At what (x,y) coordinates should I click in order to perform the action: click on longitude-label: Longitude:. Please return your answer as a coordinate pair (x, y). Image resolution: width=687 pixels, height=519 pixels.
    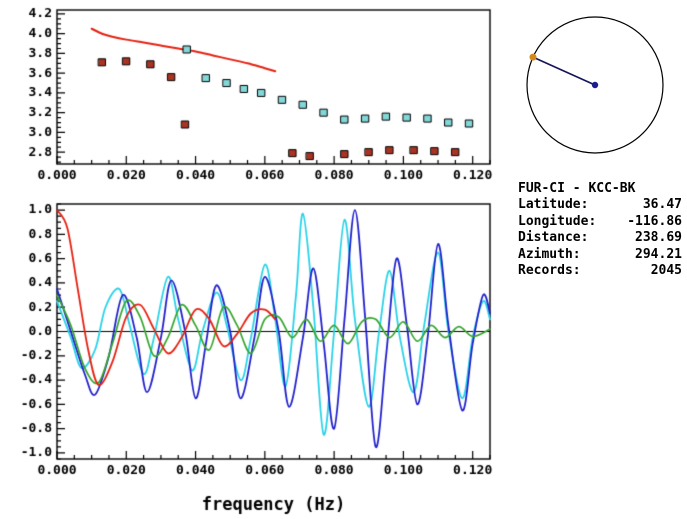
    Looking at the image, I should click on (557, 221).